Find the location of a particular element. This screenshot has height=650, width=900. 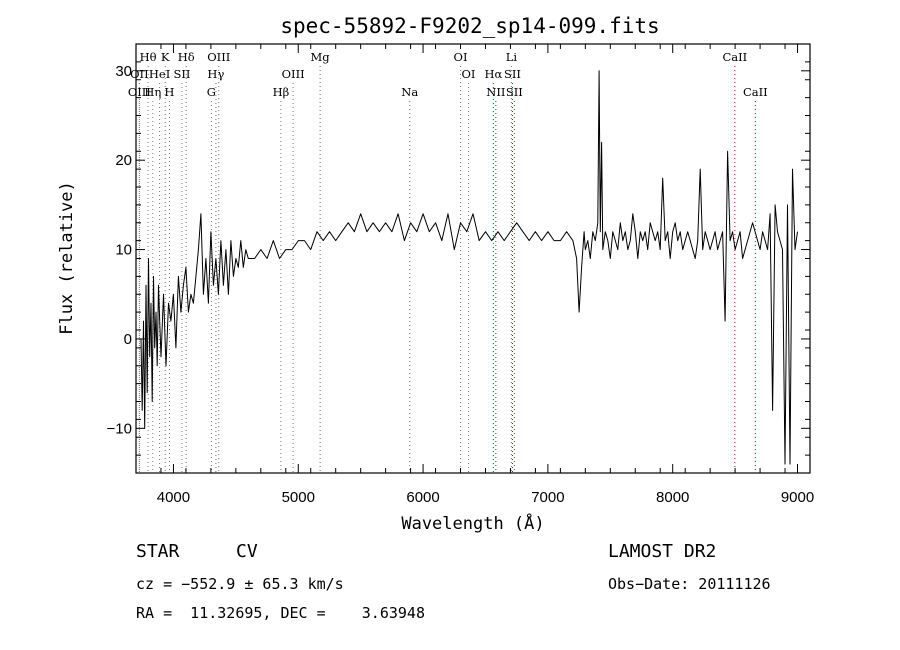

redshift-velocity: cz = −552.9 ± 65.3 km/s is located at coordinates (240, 584).